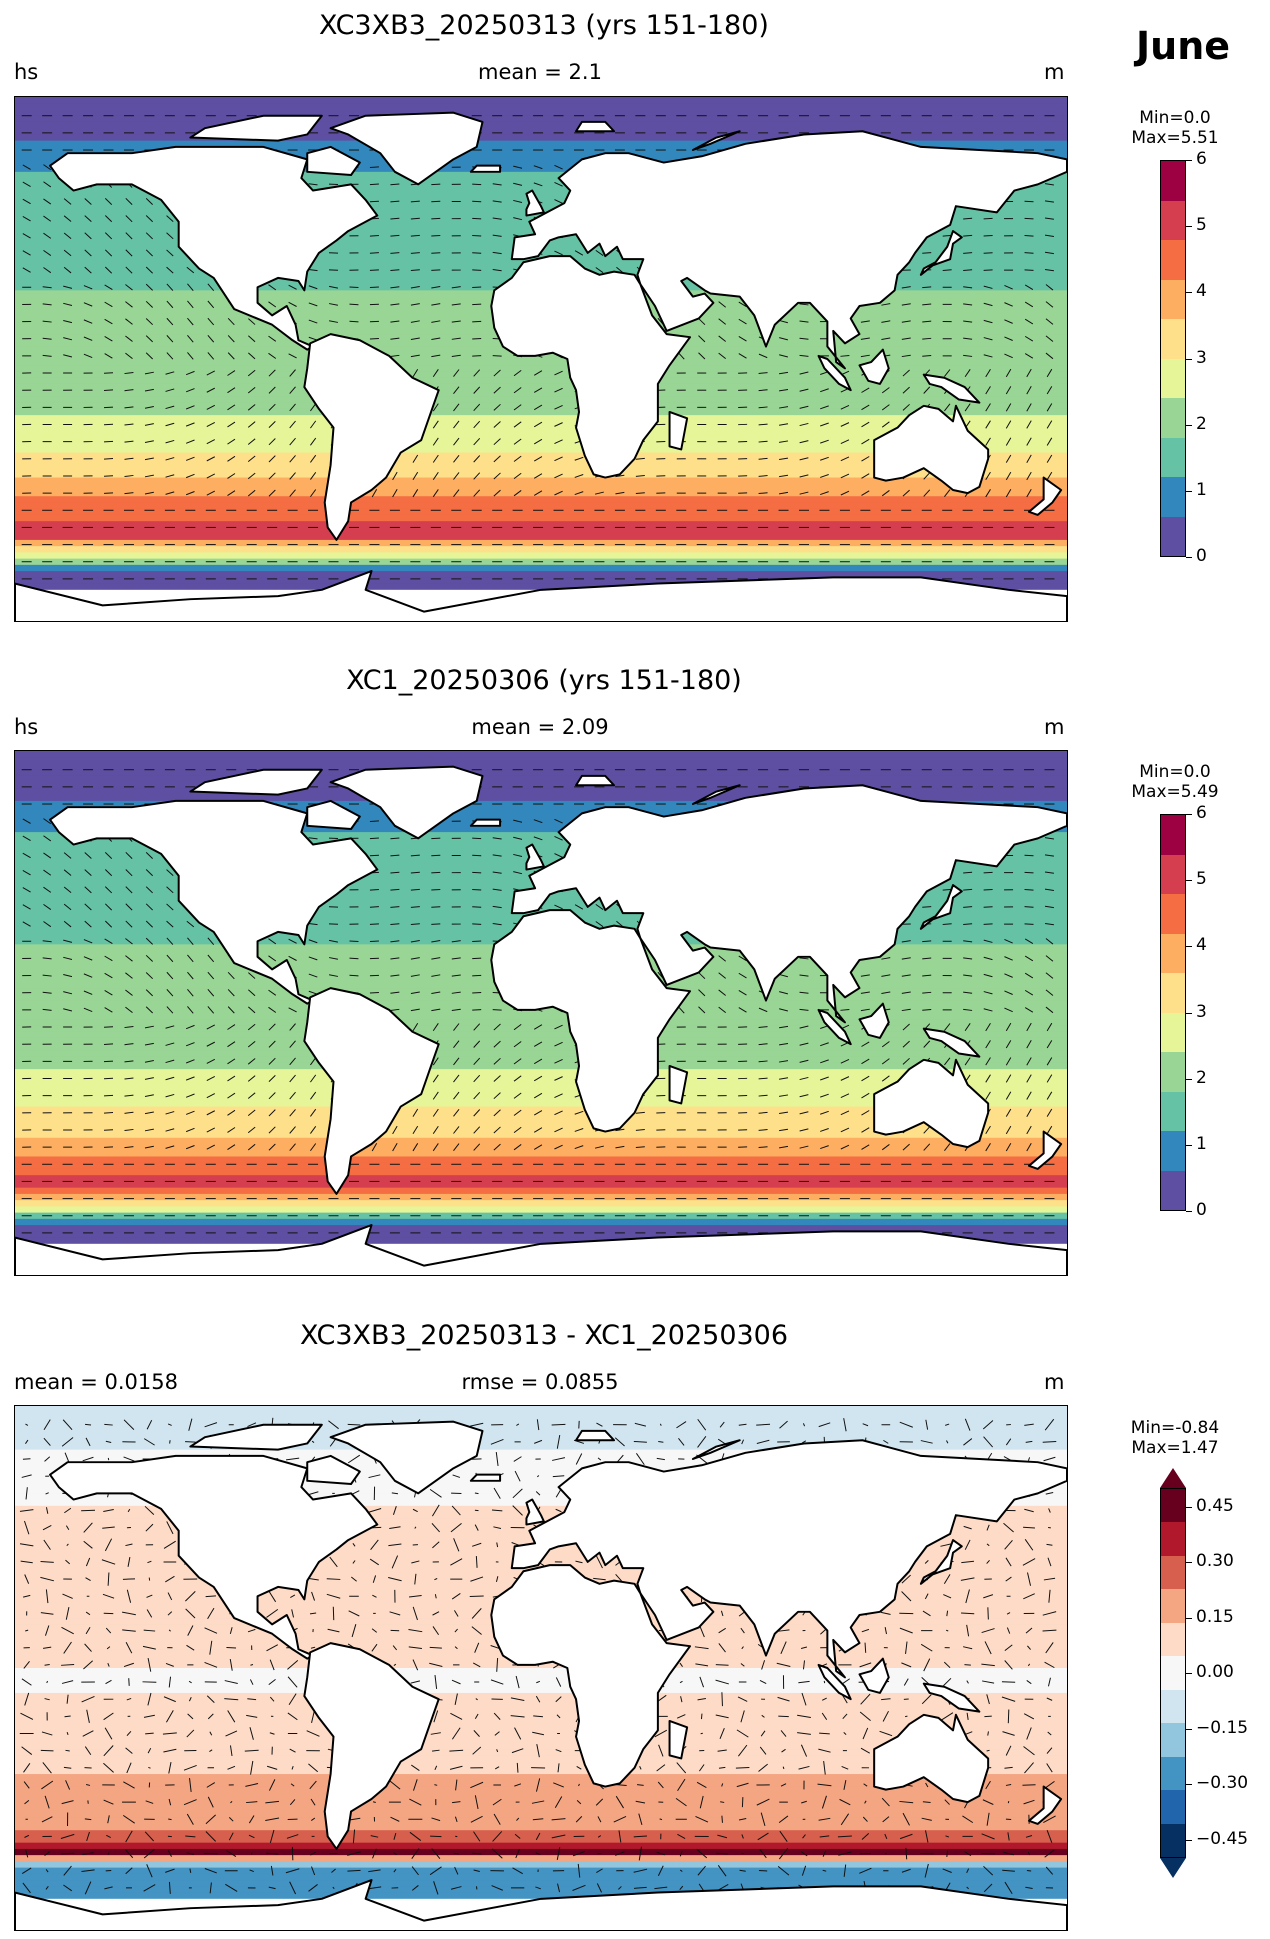  Describe the element at coordinates (1054, 727) in the screenshot. I see `unit-label: m` at that location.